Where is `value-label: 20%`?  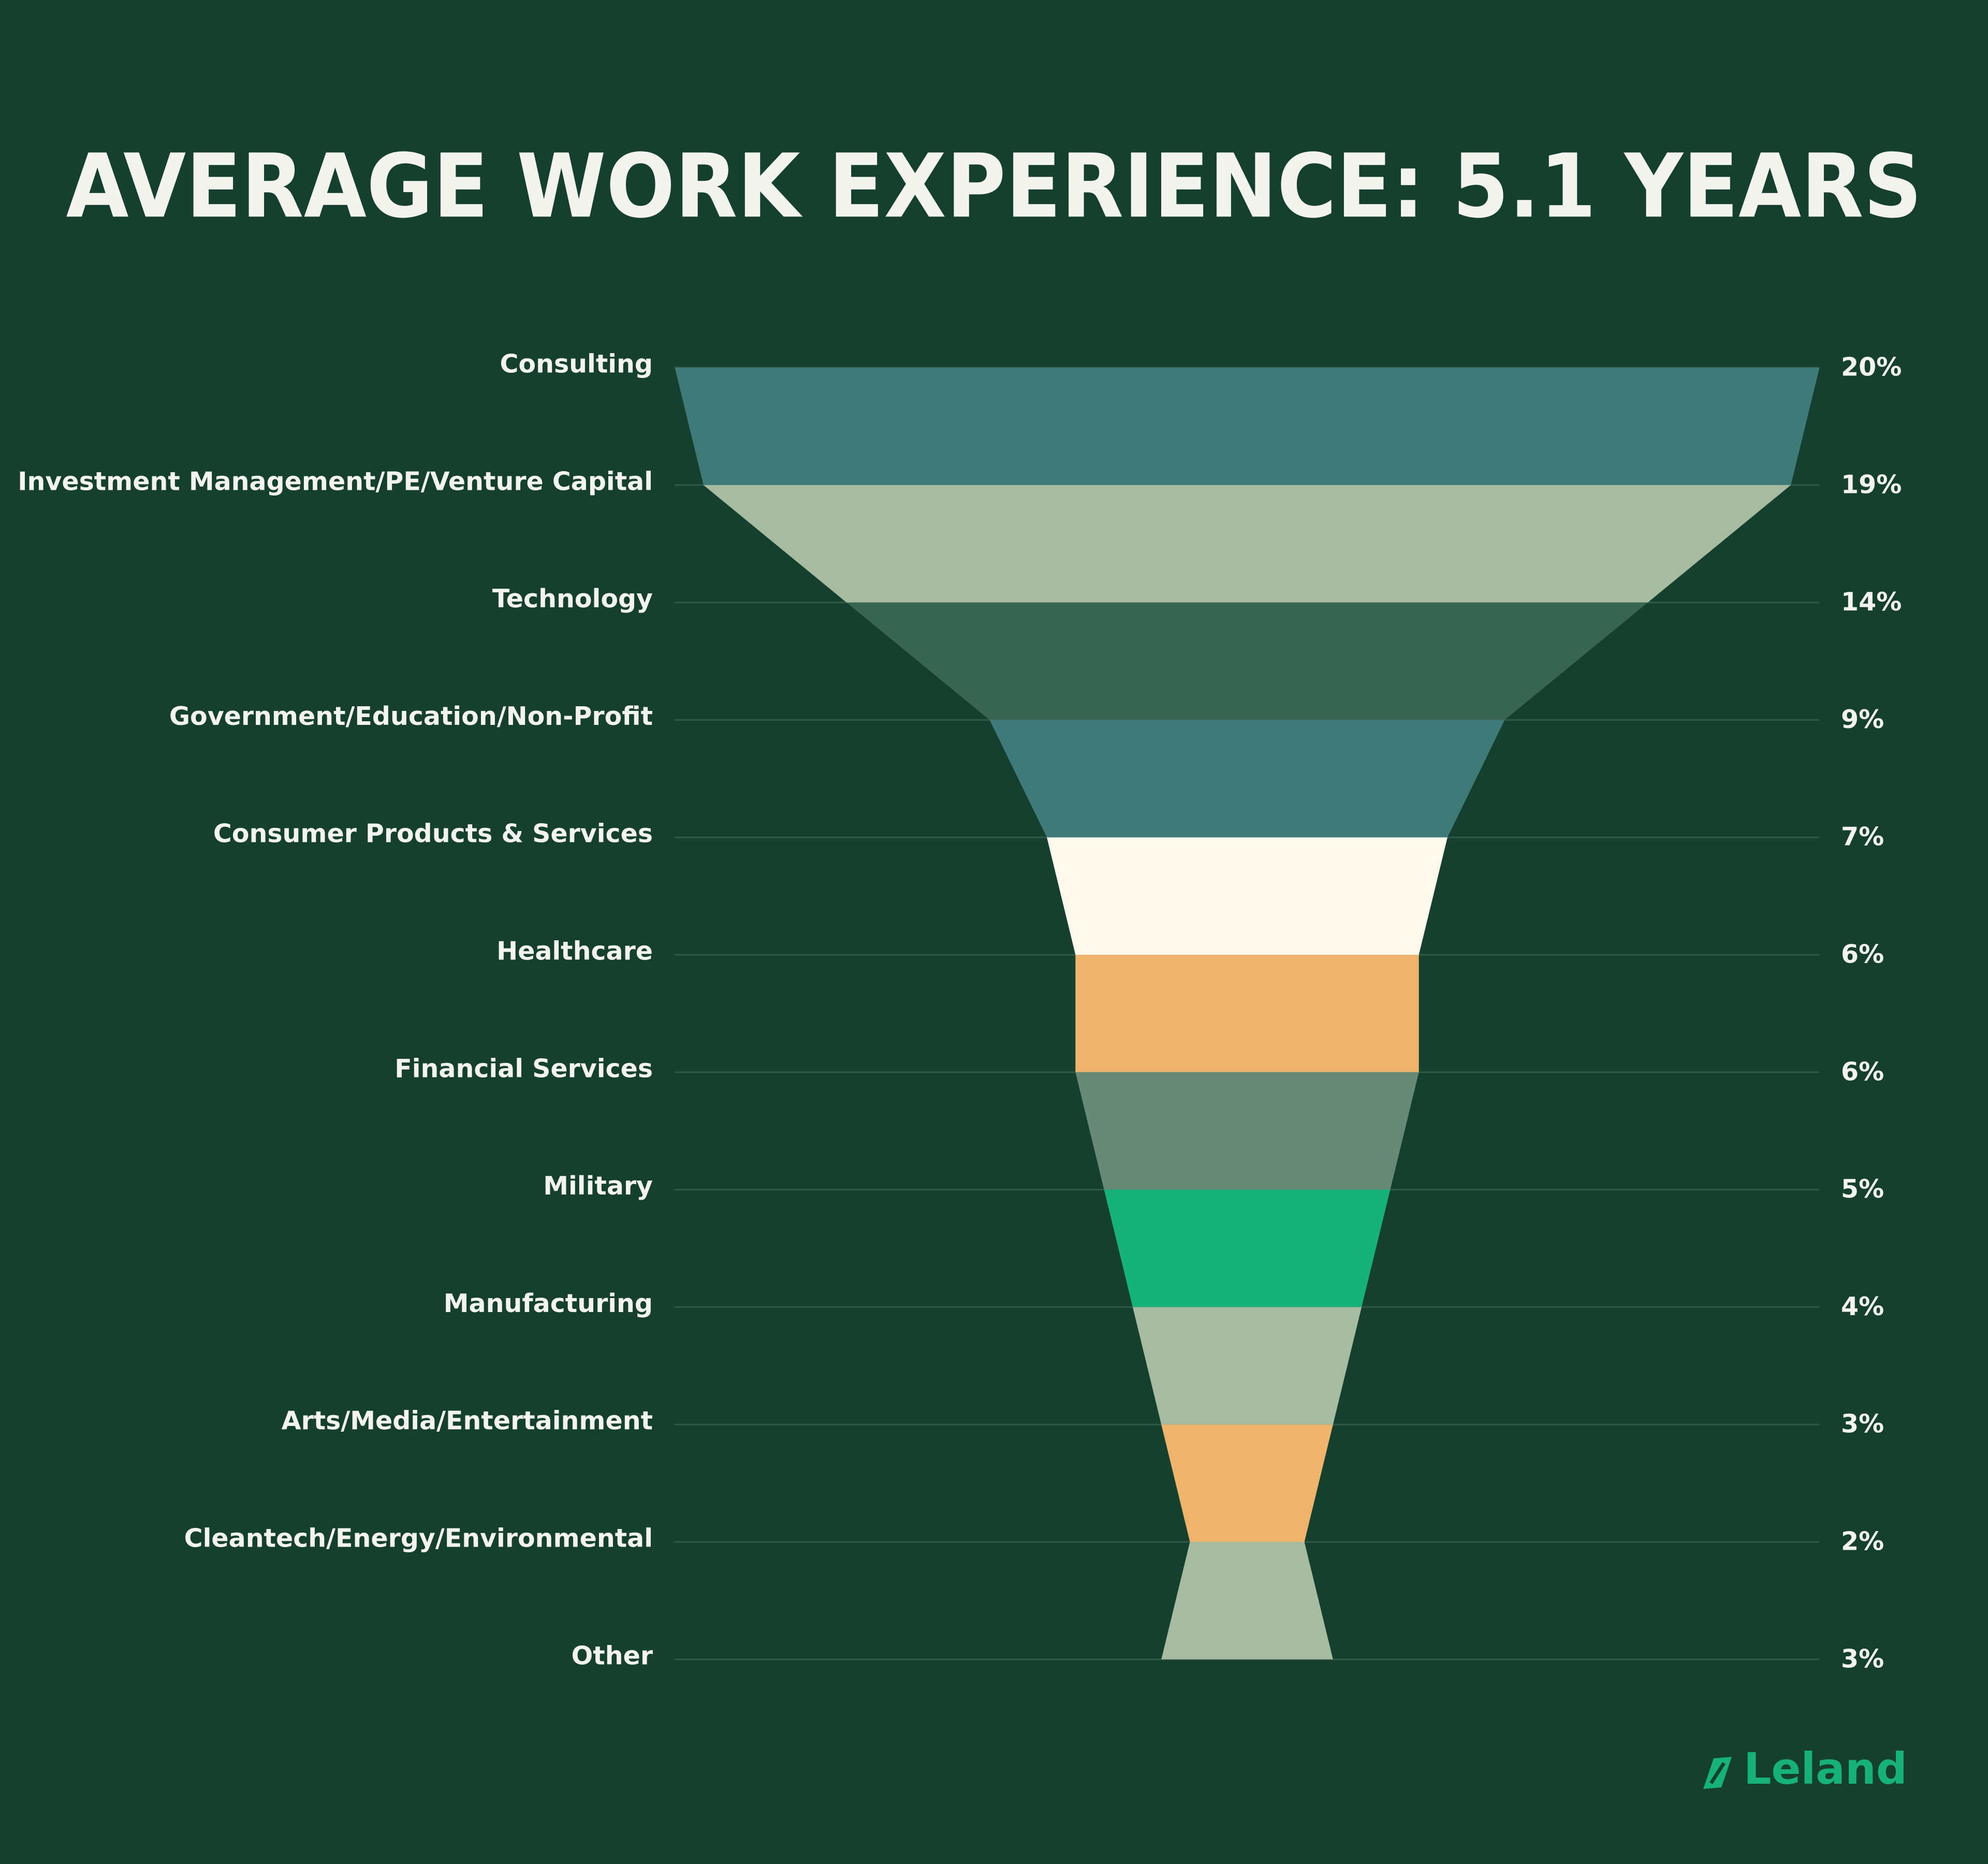
value-label: 20% is located at coordinates (1871, 367).